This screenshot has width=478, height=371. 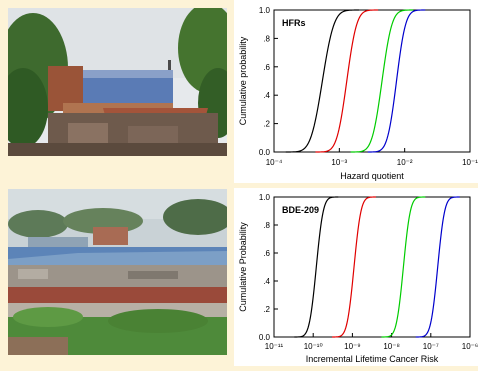 What do you see at coordinates (274, 346) in the screenshot?
I see `x-tick-label: 10⁻¹¹` at bounding box center [274, 346].